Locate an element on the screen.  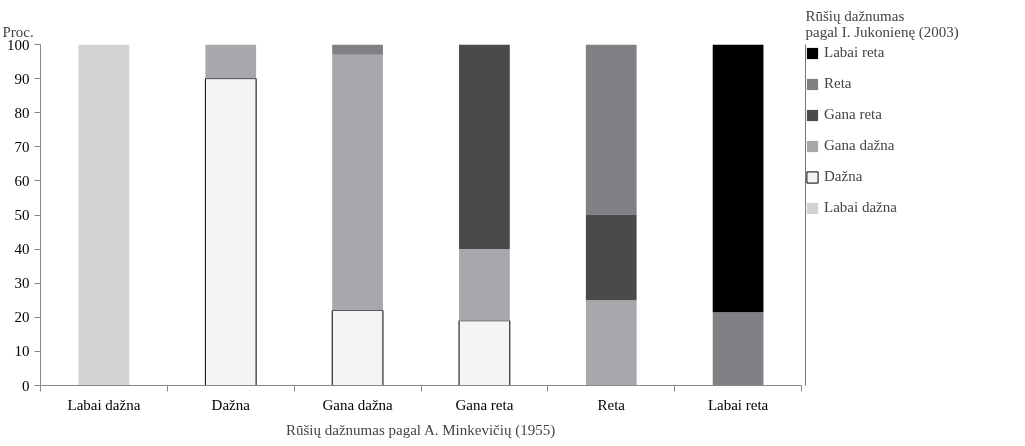
x-tick-label: Labai dažna is located at coordinates (104, 404).